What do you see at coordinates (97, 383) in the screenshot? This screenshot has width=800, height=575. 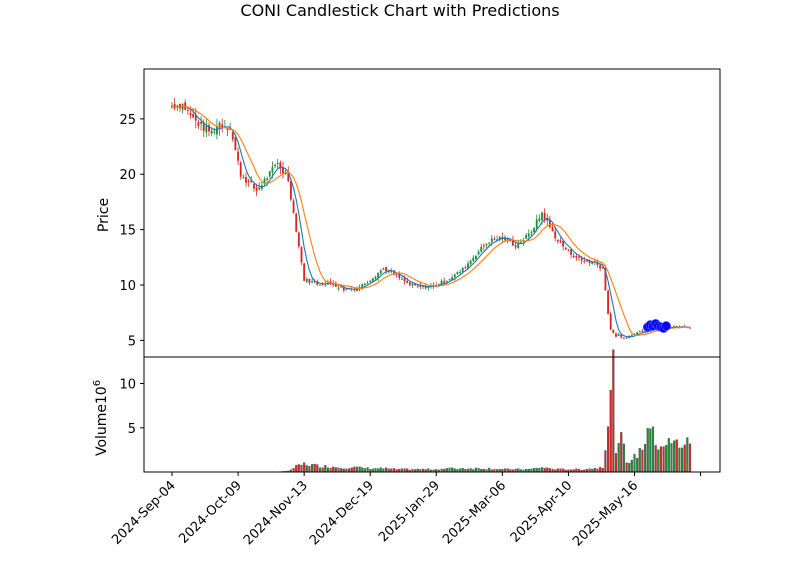 I see `volume-multiplier-exponent: 6` at bounding box center [97, 383].